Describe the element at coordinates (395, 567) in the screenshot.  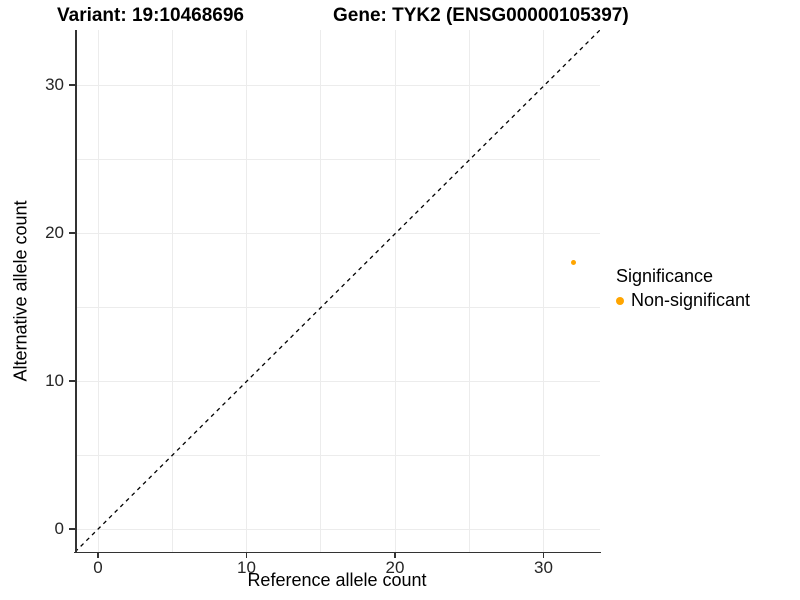
I see `x-tick-label: 20` at that location.